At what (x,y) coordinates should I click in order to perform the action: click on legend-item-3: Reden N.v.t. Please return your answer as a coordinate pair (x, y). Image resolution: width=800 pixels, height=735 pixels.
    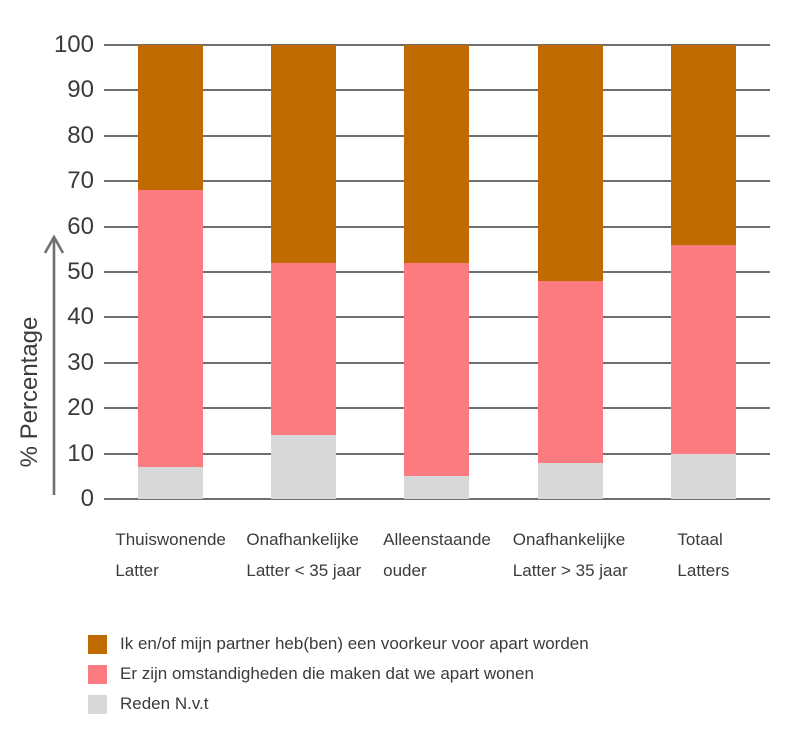
    Looking at the image, I should click on (338, 704).